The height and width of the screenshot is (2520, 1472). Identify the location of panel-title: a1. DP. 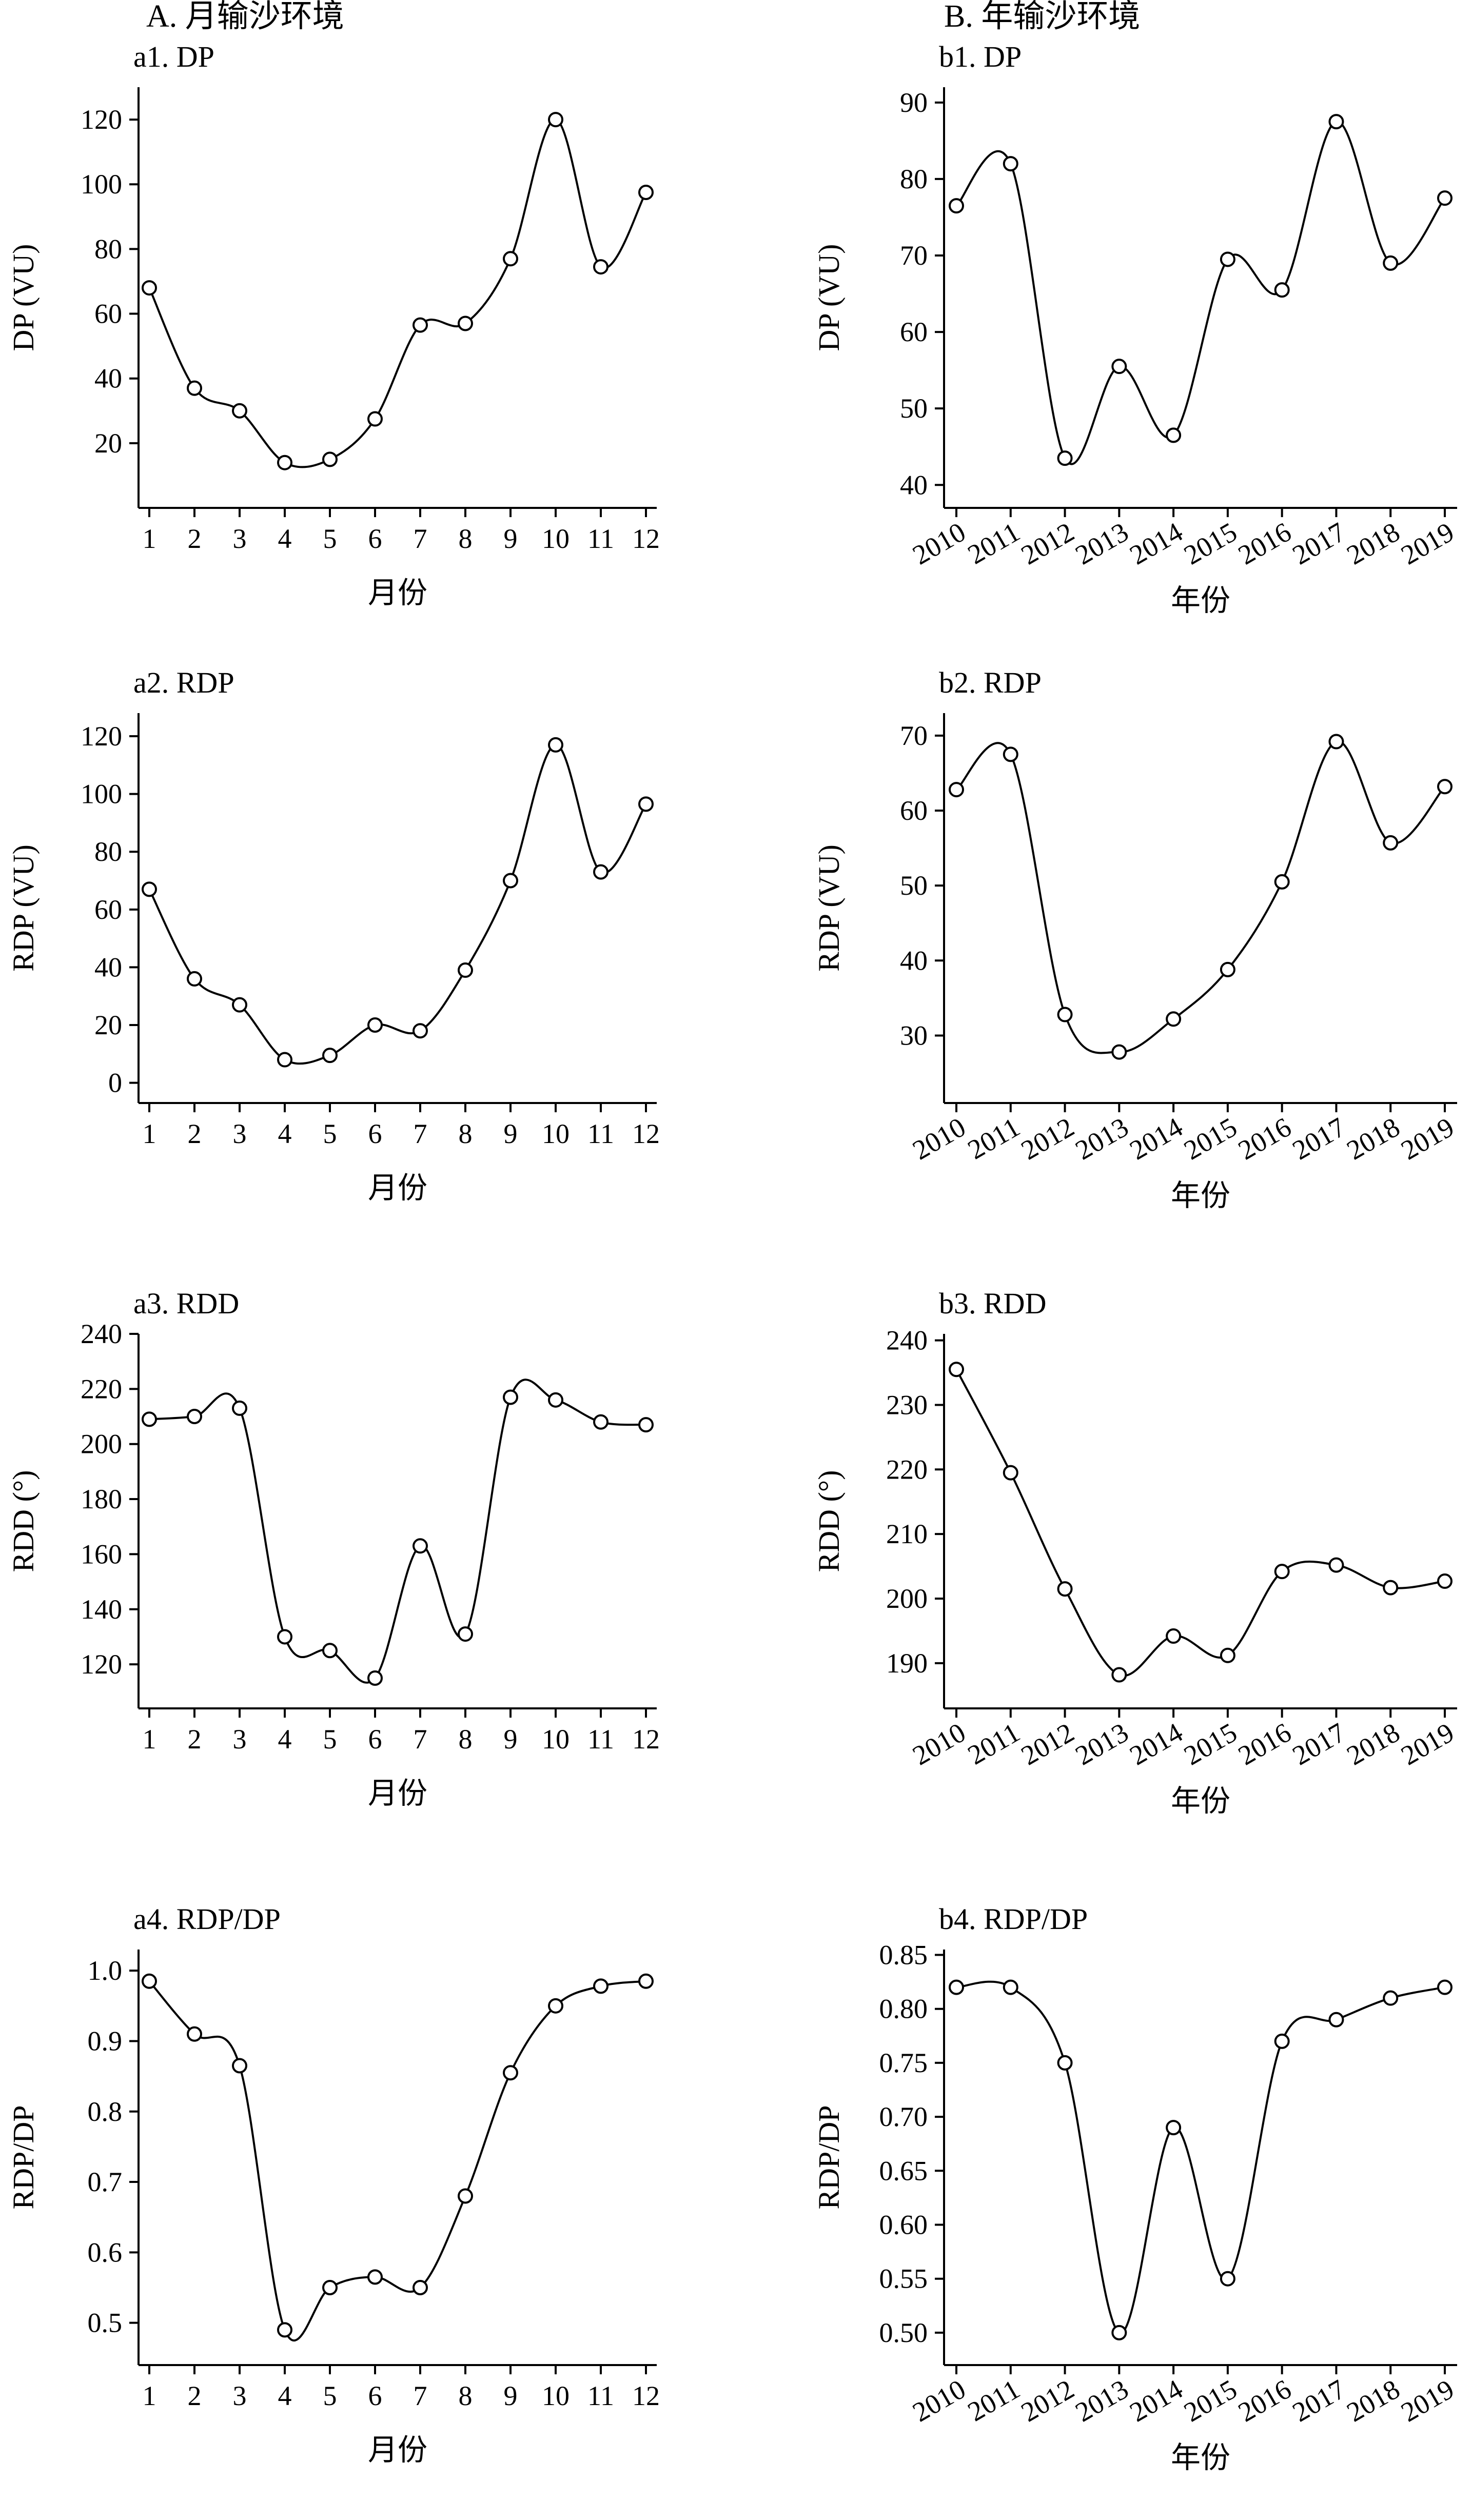
(174, 56).